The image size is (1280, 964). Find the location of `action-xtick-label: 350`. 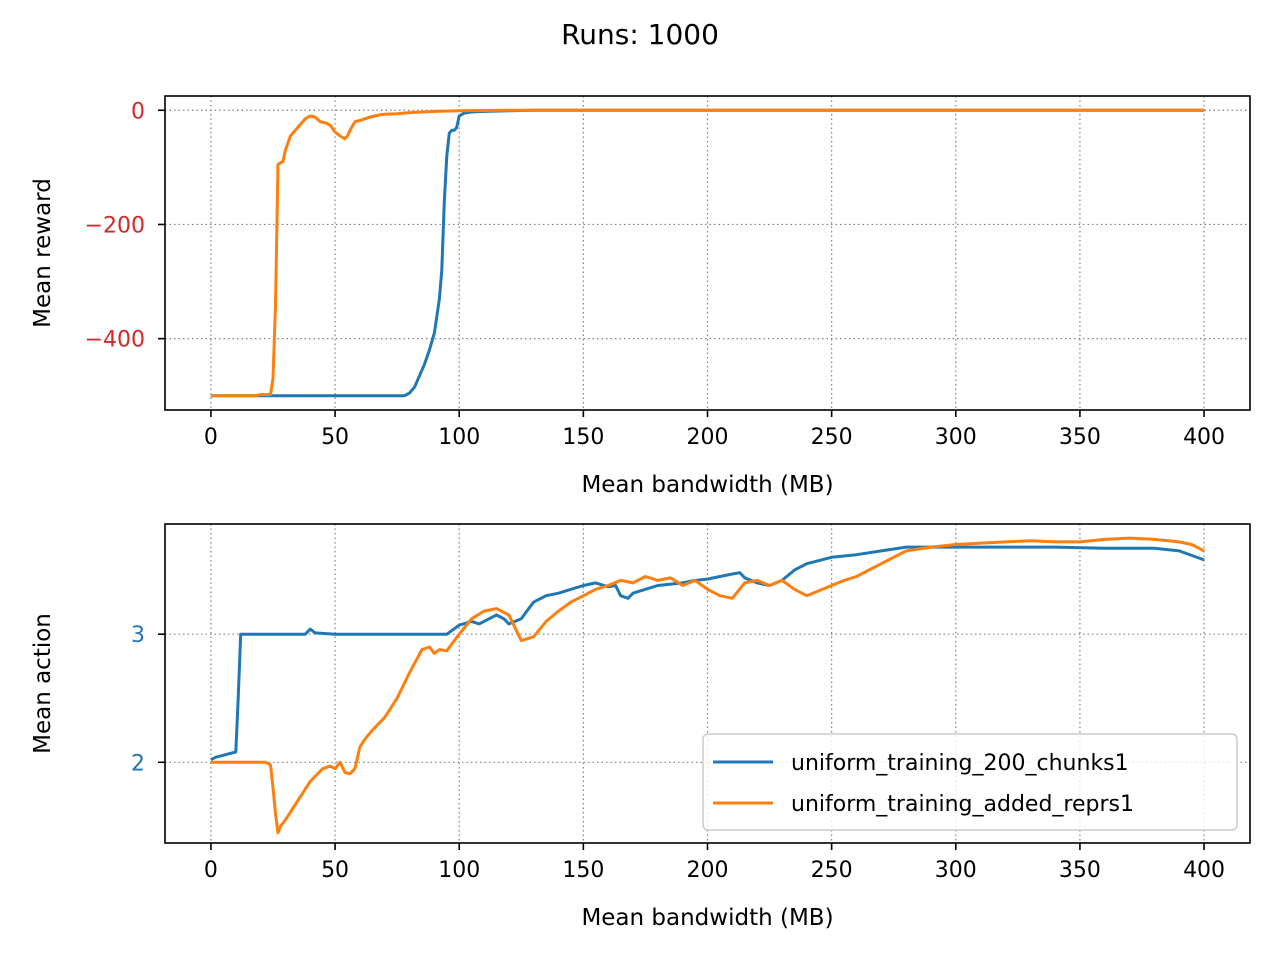

action-xtick-label: 350 is located at coordinates (1080, 870).